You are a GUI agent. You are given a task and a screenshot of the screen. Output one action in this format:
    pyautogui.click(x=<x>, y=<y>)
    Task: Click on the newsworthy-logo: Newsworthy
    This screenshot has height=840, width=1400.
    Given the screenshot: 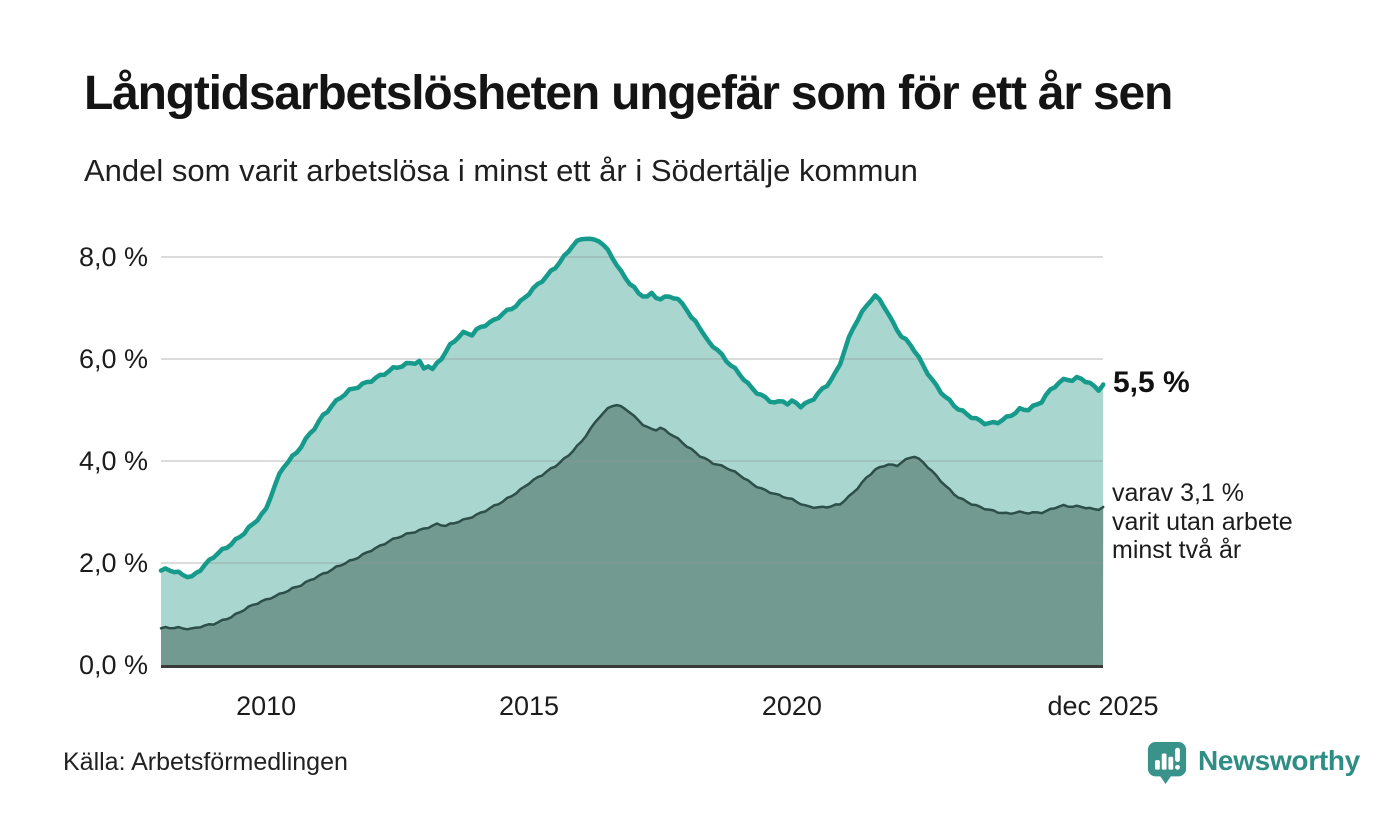 What is the action you would take?
    pyautogui.click(x=1253, y=763)
    